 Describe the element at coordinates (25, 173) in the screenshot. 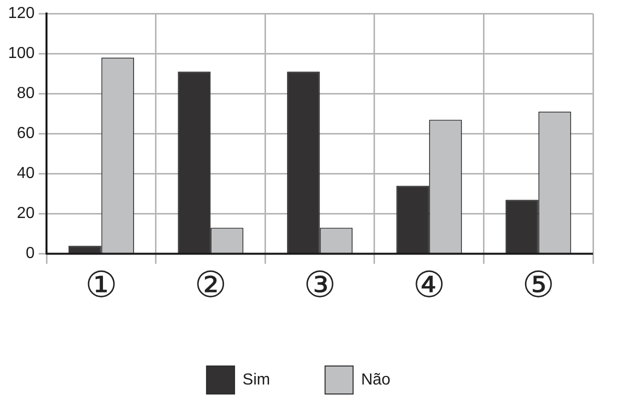

I see `y-tick-label: 40` at that location.